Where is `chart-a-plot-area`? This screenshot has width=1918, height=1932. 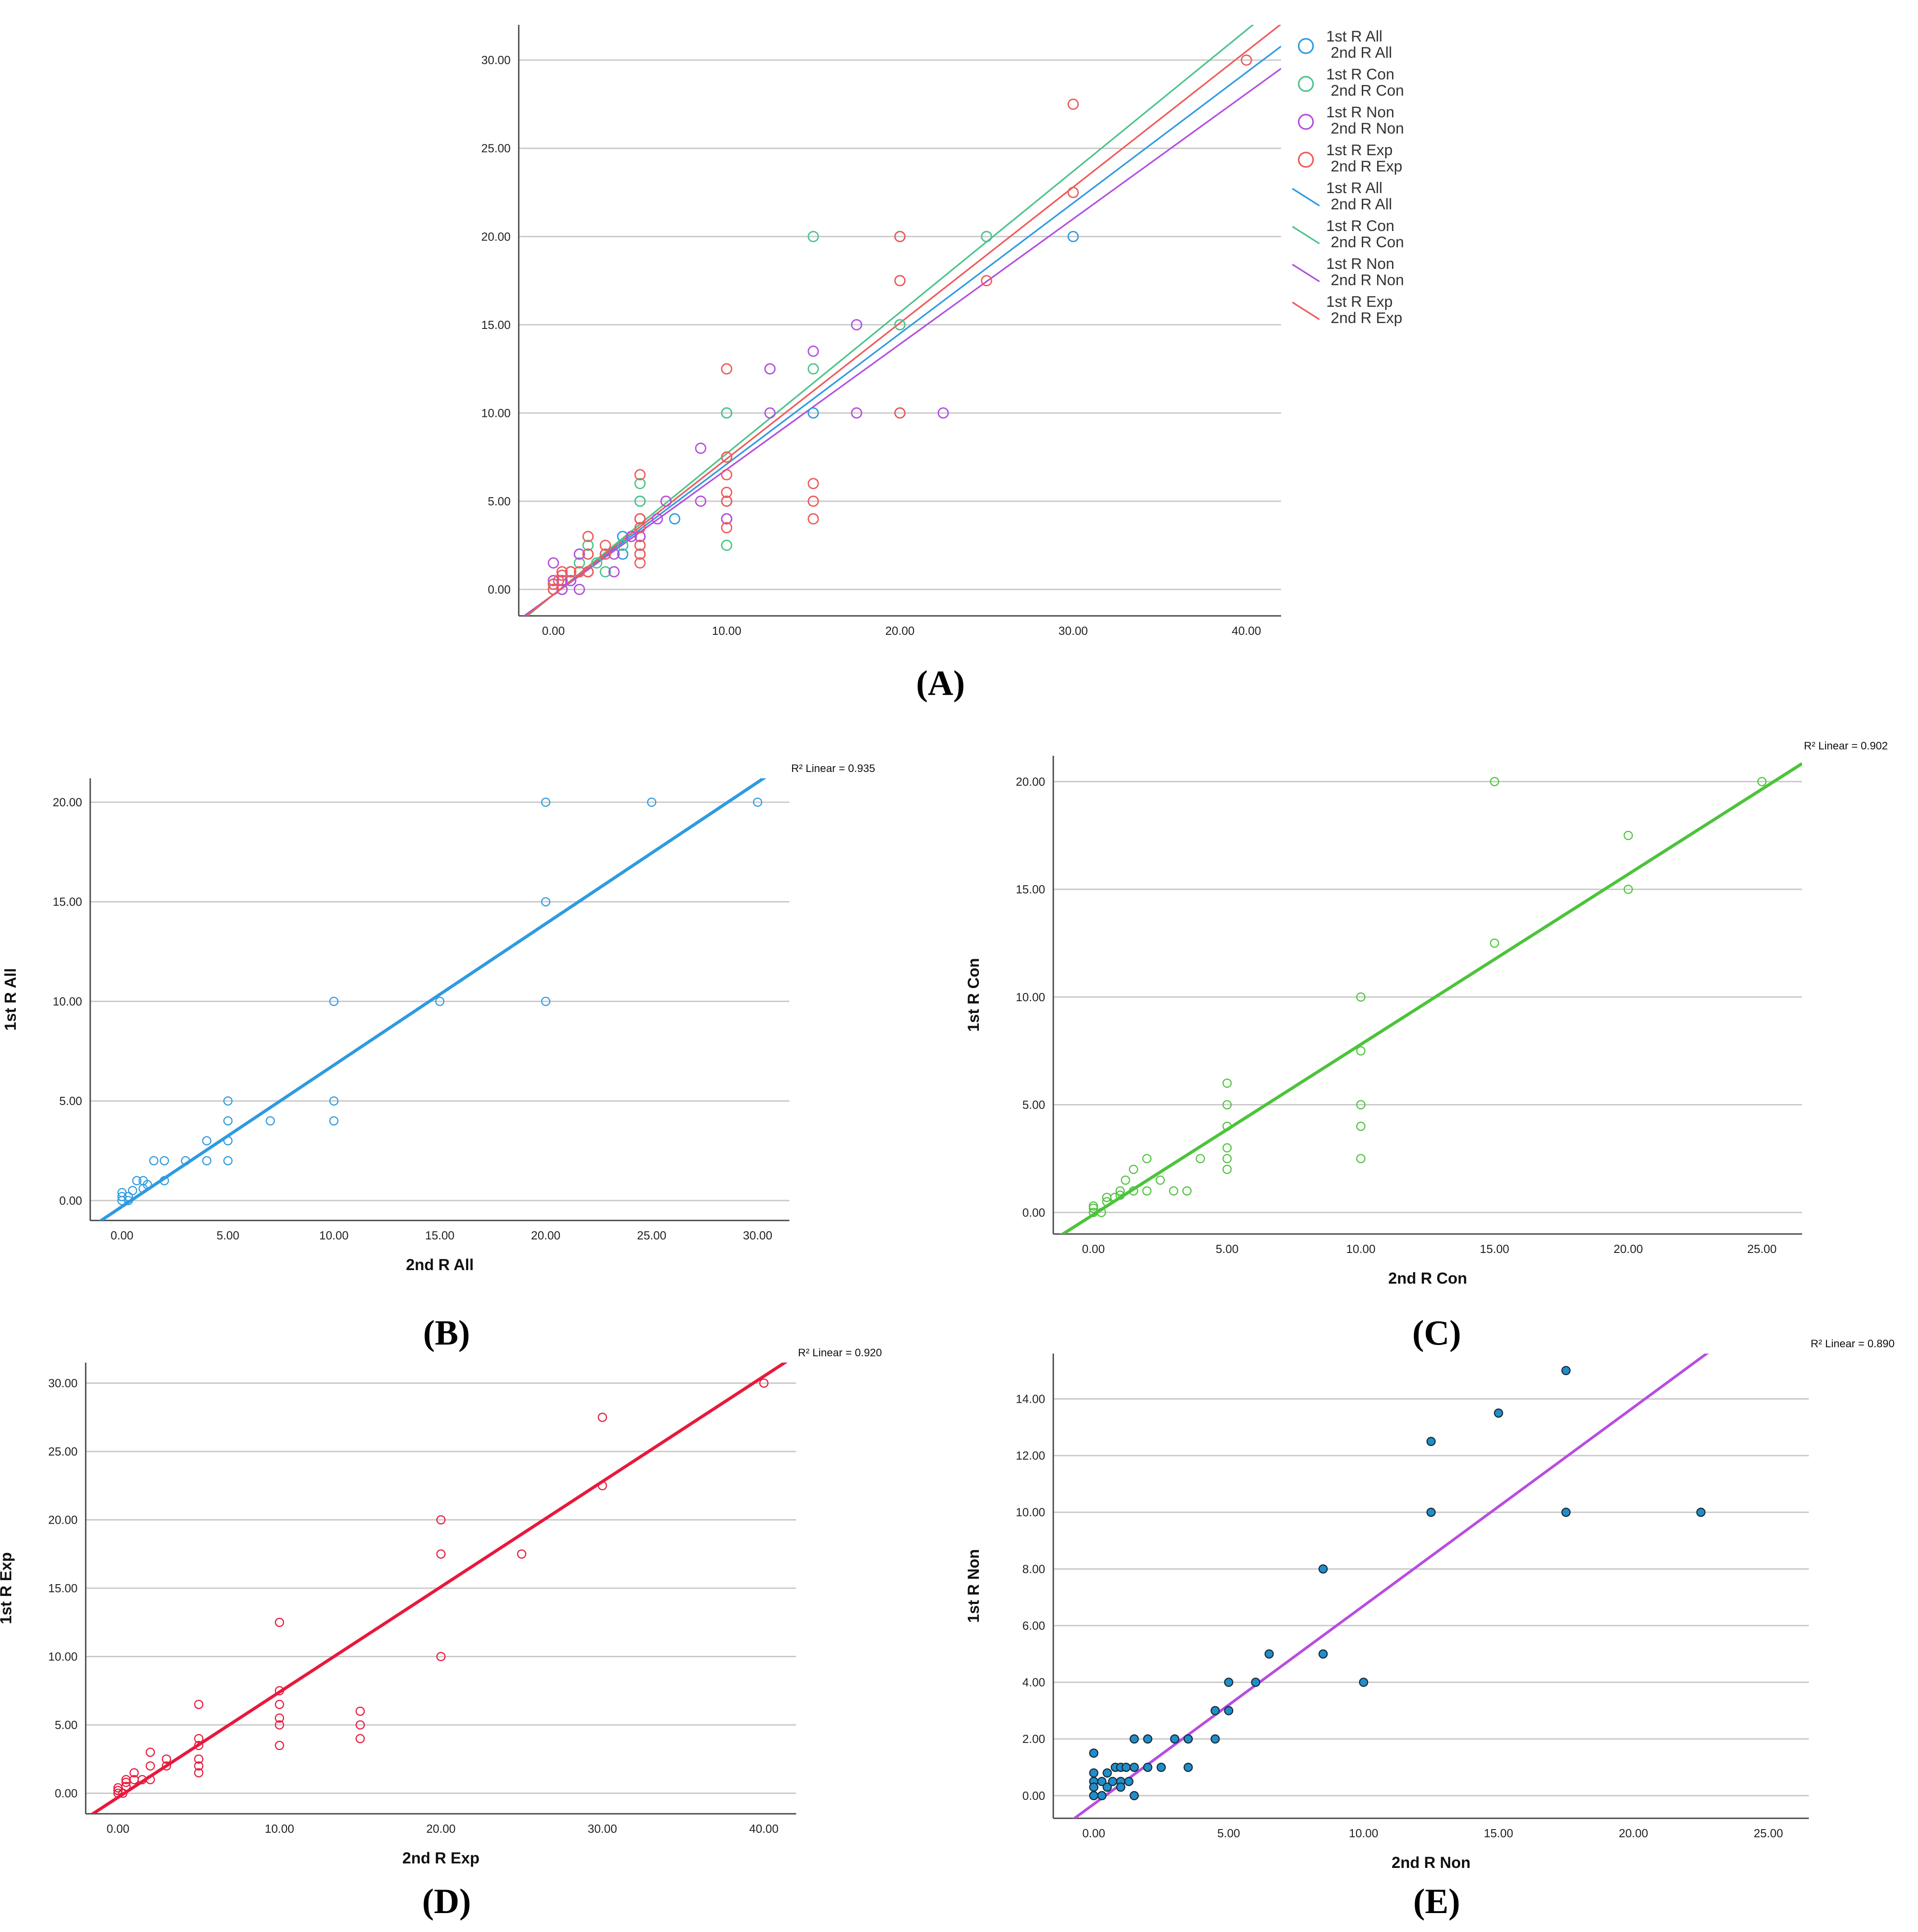 chart-a-plot-area is located at coordinates (902, 320).